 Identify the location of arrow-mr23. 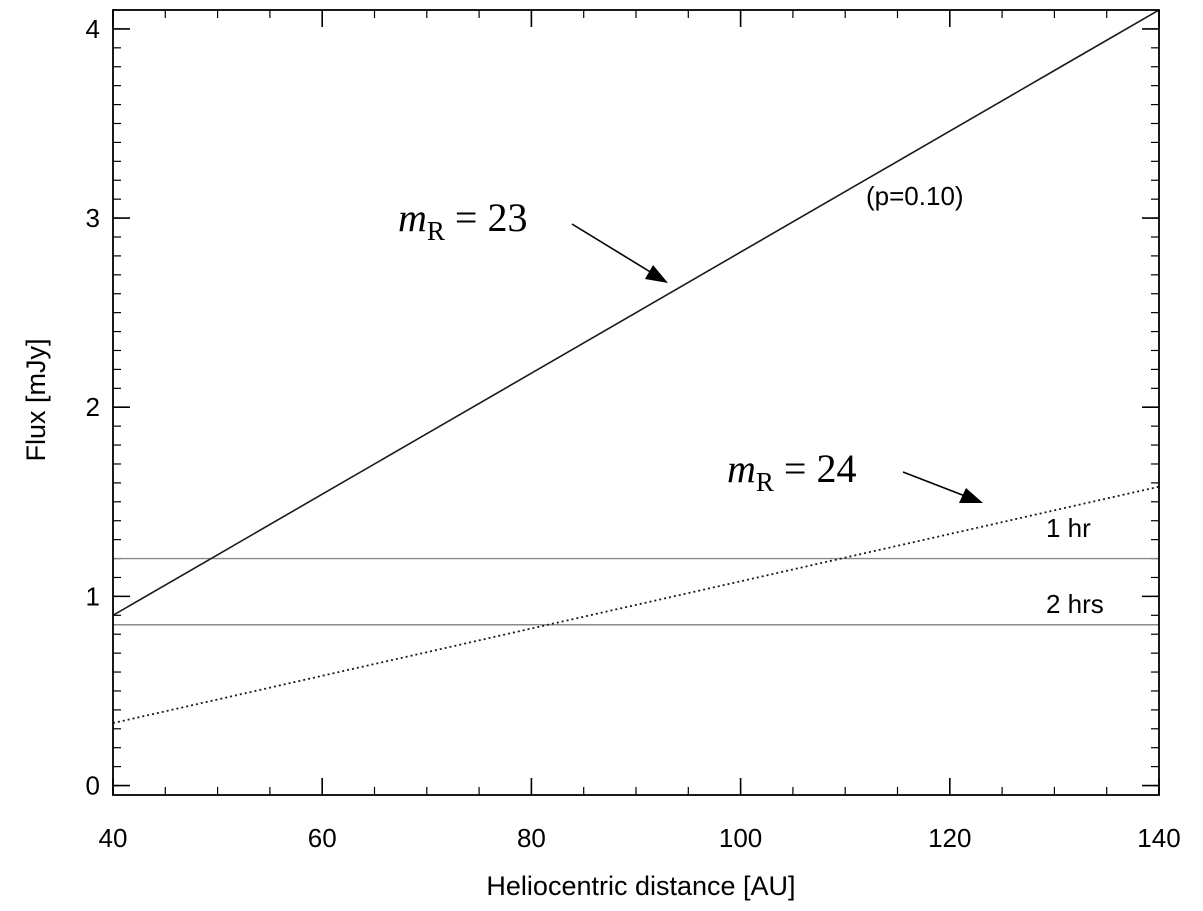
(612, 248).